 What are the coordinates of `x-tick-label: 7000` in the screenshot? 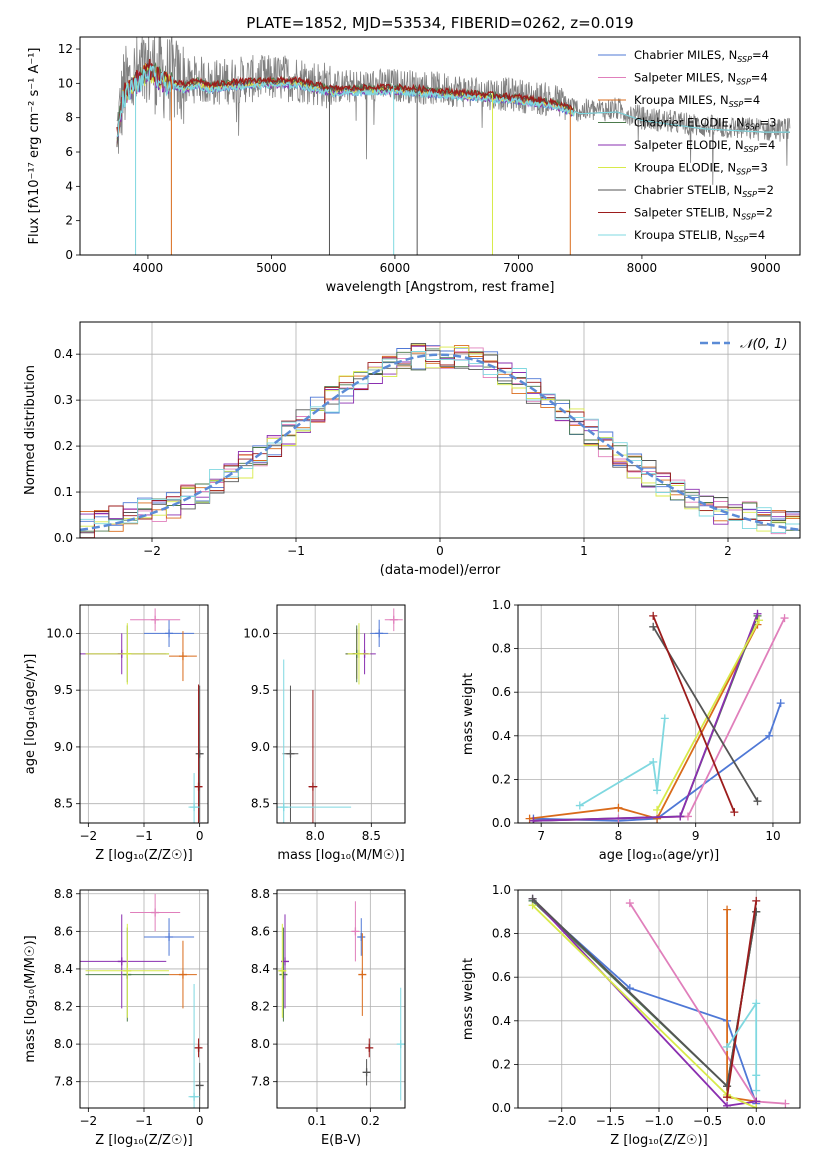 It's located at (518, 268).